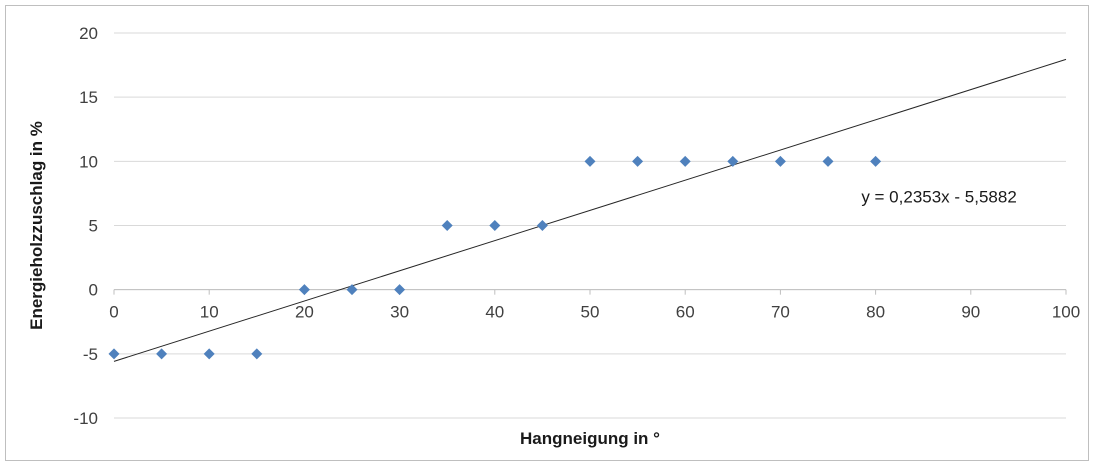 Image resolution: width=1096 pixels, height=468 pixels. I want to click on x-tick-labels: 0 10 20 30 40 50 60 70 80 90 100, so click(594, 312).